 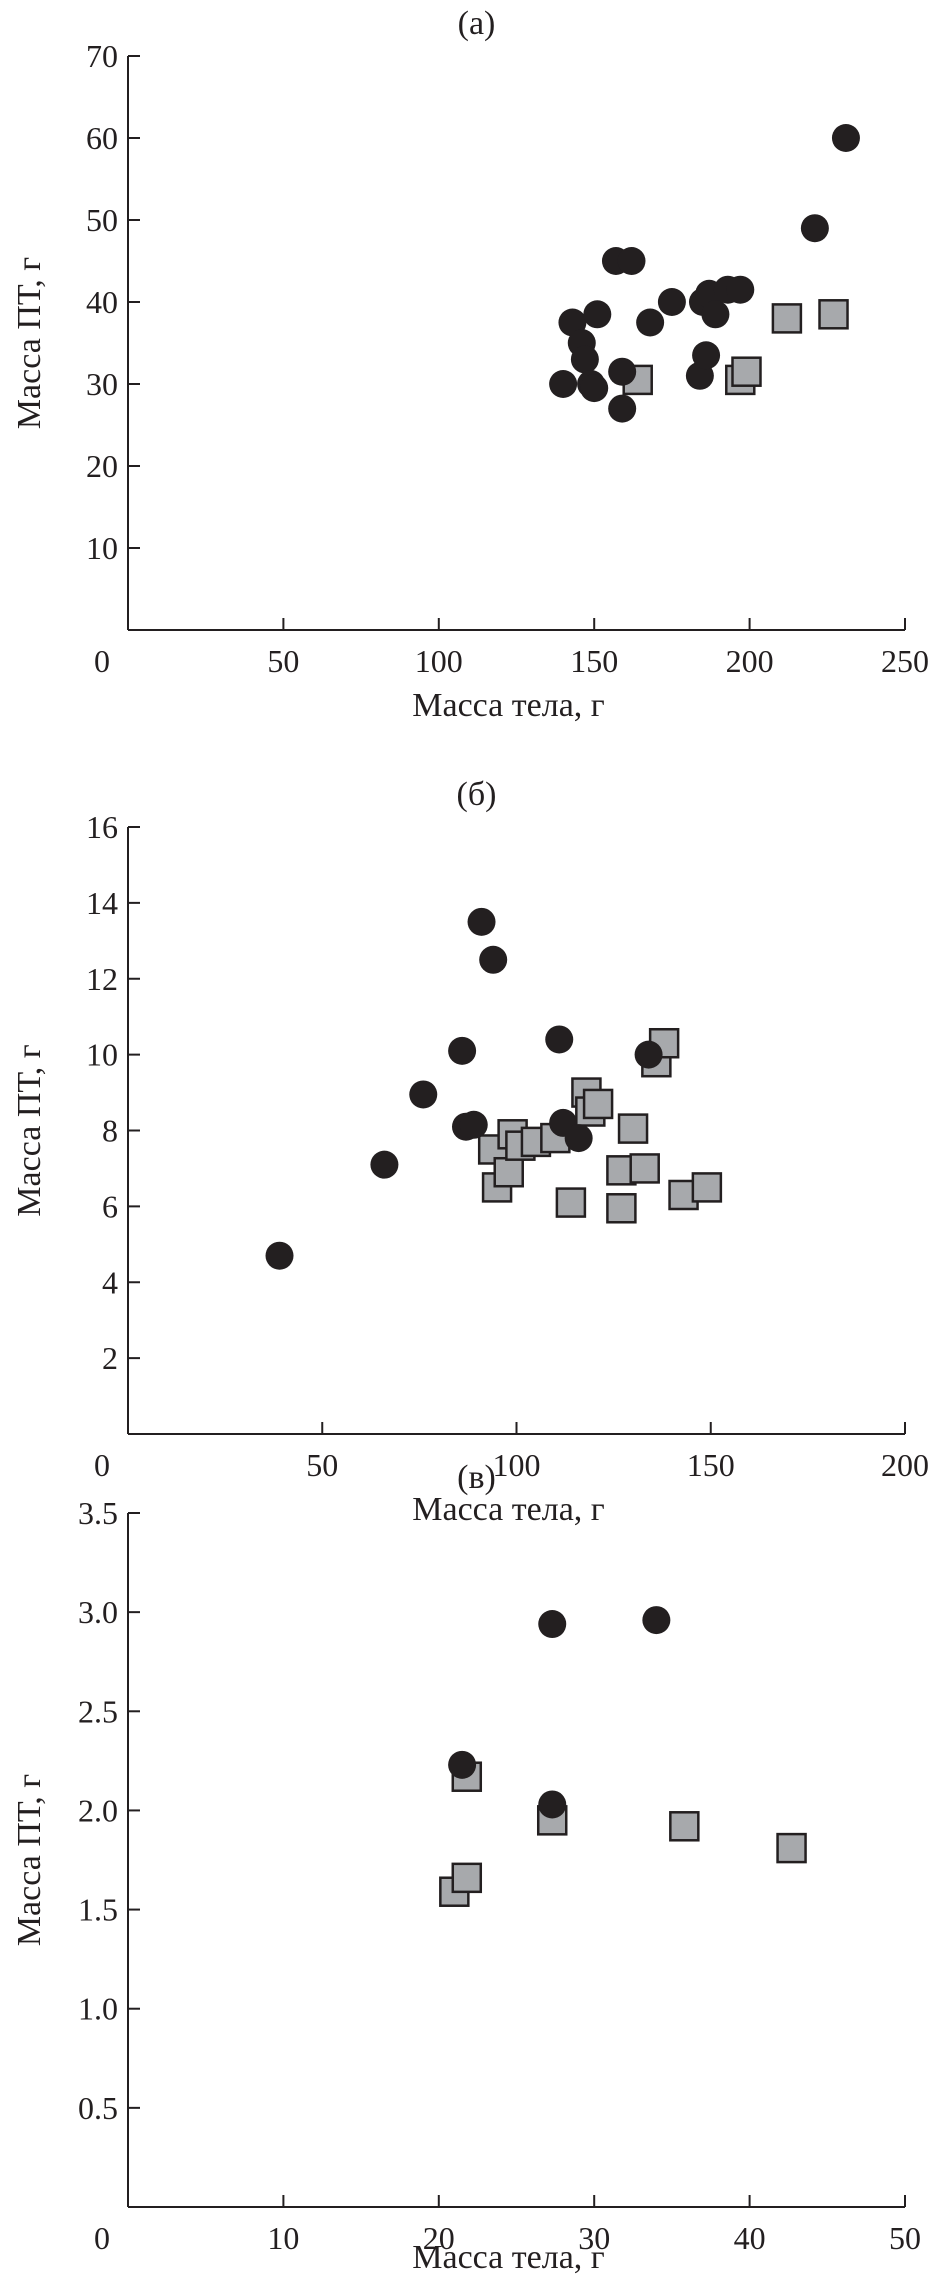 I want to click on y-tick-label: 3.5, so click(x=98, y=1513).